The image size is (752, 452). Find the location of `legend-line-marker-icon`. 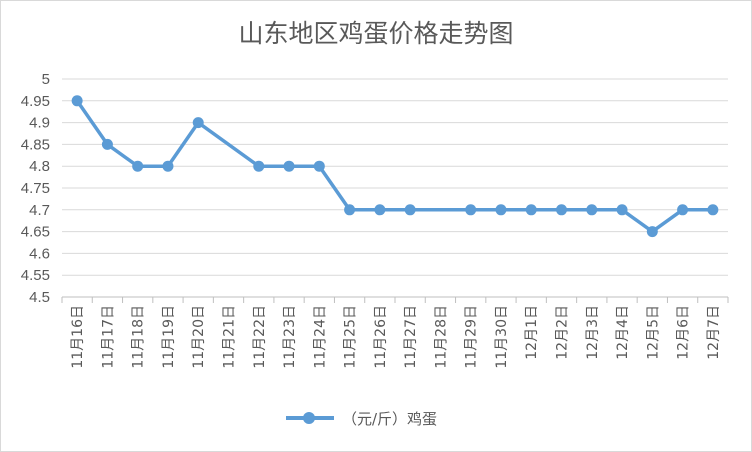

legend-line-marker-icon is located at coordinates (310, 418).